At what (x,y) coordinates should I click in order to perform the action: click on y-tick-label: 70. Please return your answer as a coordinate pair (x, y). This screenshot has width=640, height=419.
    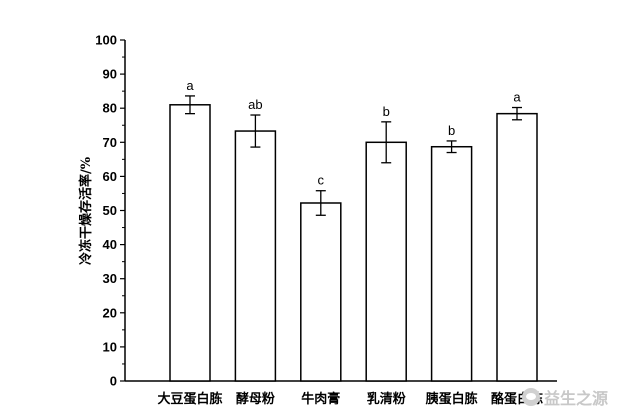
    Looking at the image, I should click on (110, 142).